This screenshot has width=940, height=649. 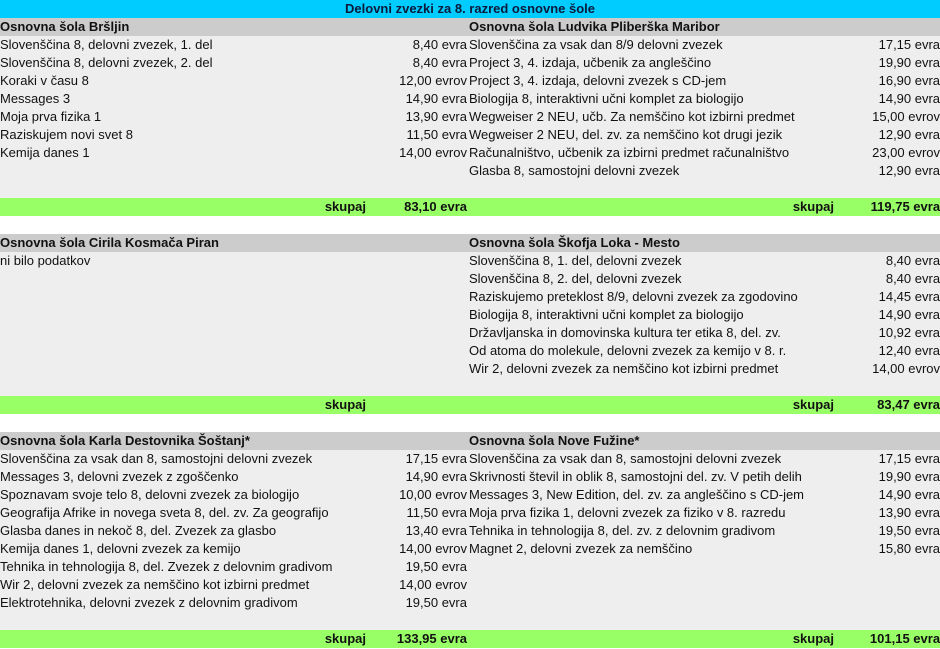 I want to click on item-price: 23,00 evrov, so click(x=894, y=153).